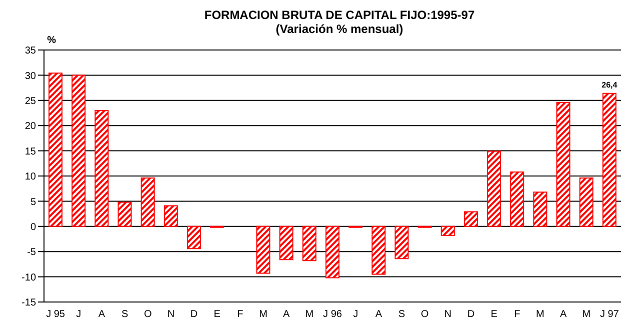 This screenshot has height=333, width=639. What do you see at coordinates (31, 252) in the screenshot?
I see `y-tick-label: -5` at bounding box center [31, 252].